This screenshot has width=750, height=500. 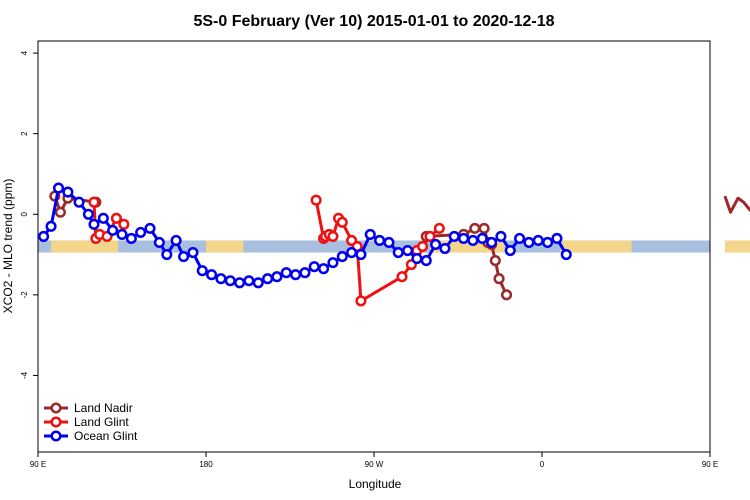 I want to click on x-axis-label: Longitude, so click(x=375, y=484).